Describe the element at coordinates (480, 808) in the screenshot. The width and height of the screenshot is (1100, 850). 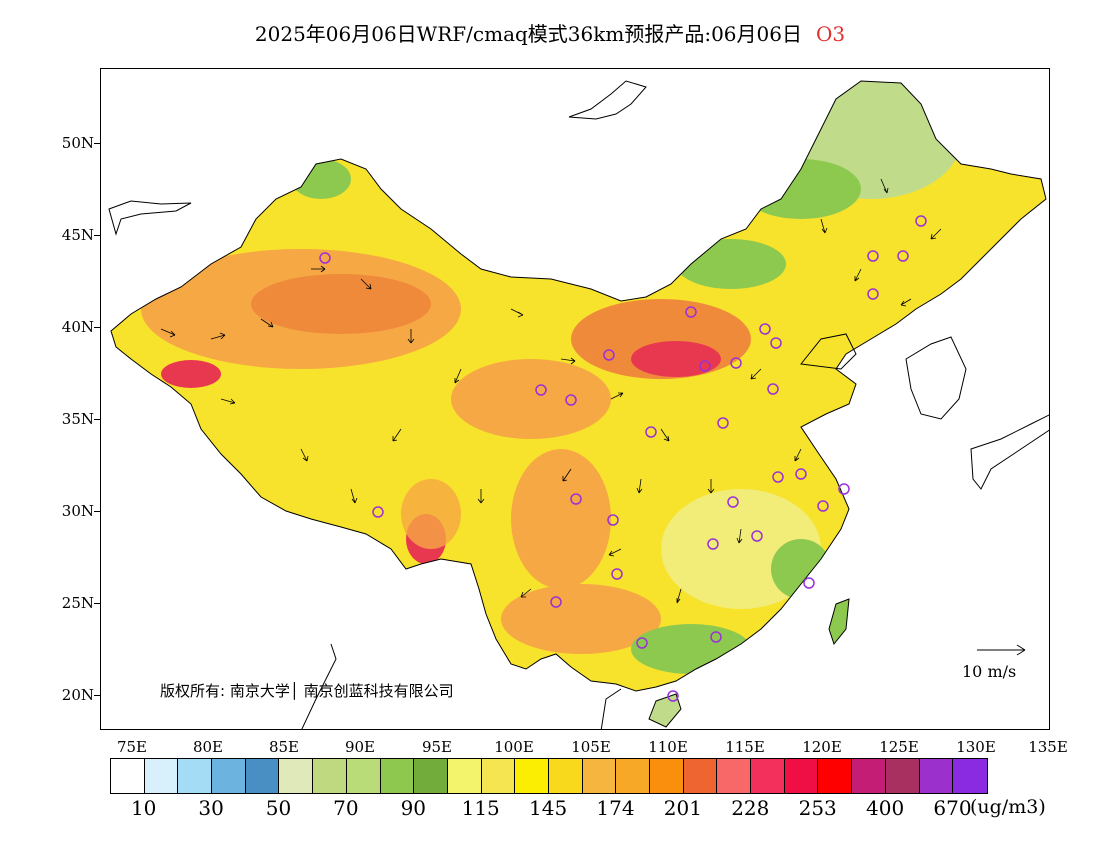
I see `colorbar-label: 115` at that location.